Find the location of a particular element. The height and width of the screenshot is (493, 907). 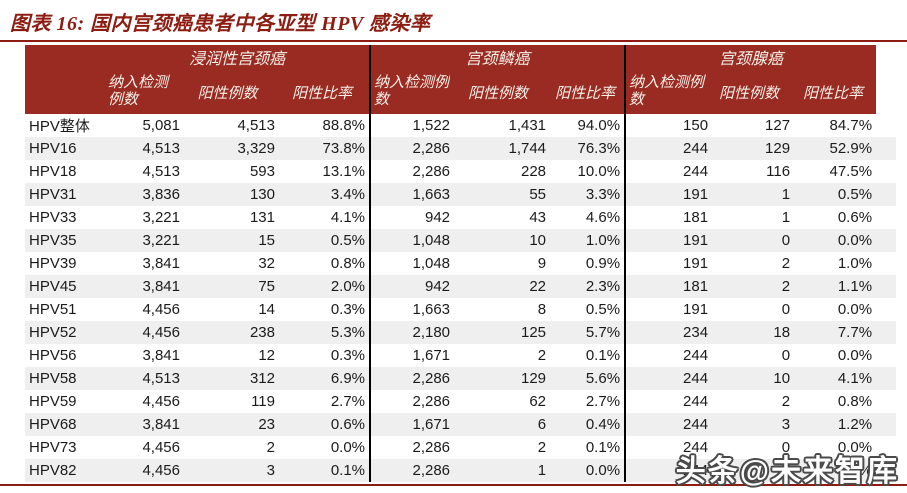

row-label: HPV39 is located at coordinates (65, 263).